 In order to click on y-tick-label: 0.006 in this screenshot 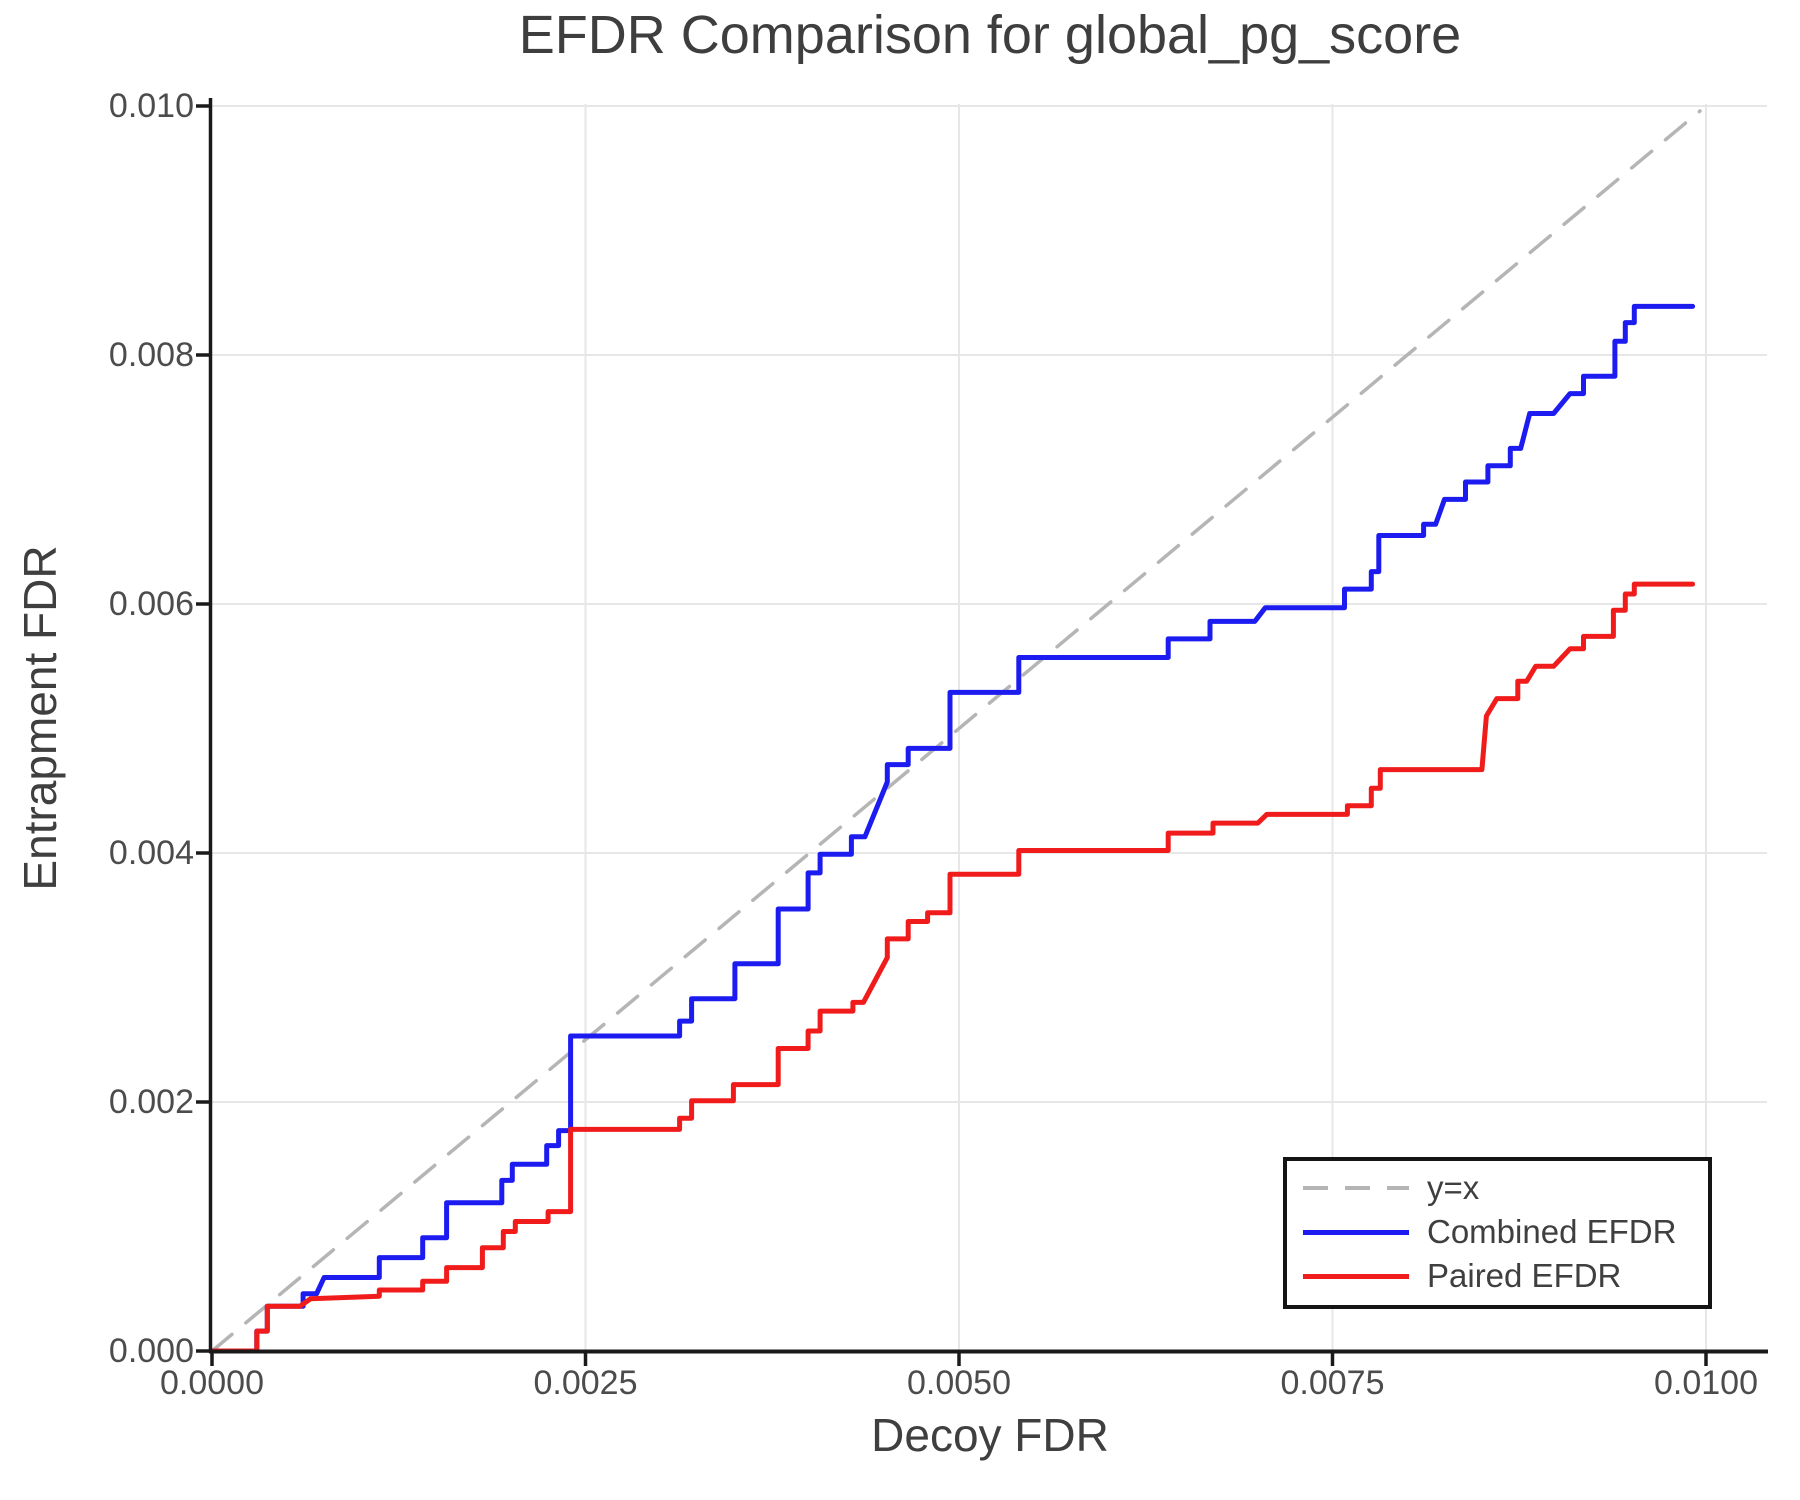, I will do `click(151, 604)`.